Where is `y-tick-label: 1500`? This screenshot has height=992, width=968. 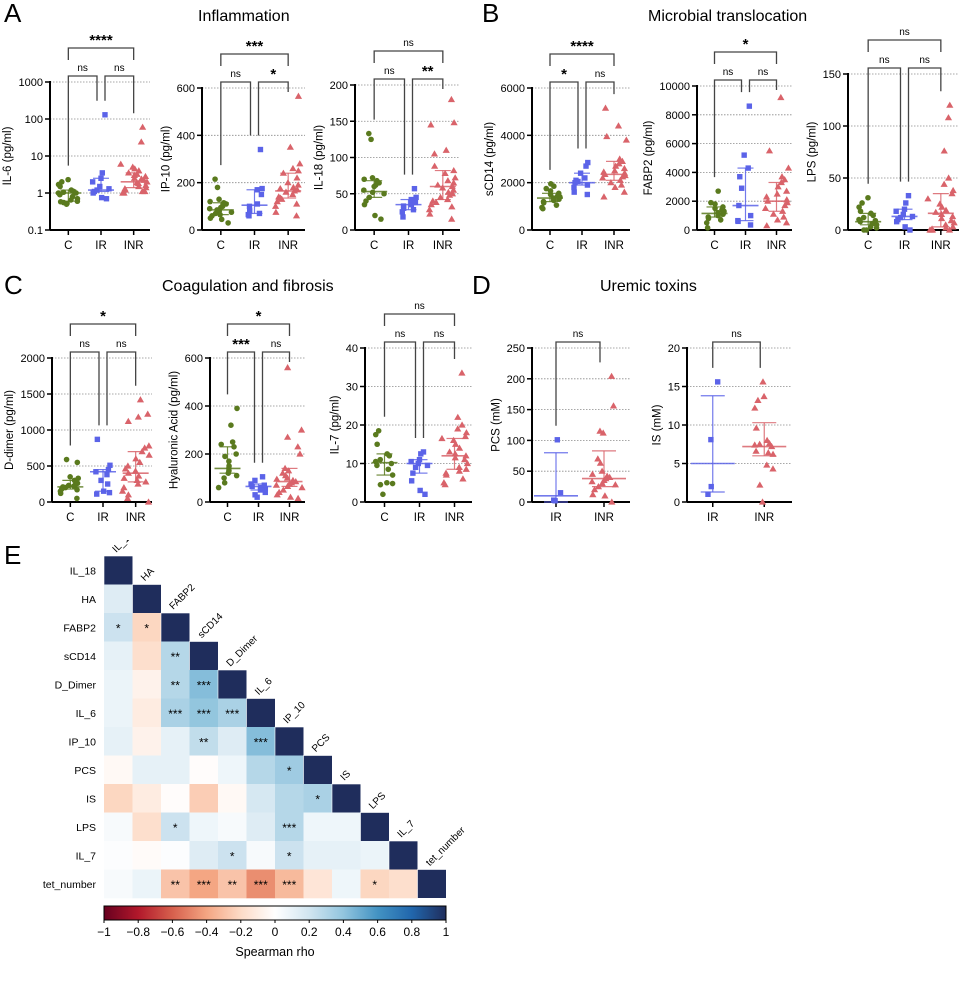
y-tick-label: 1500 is located at coordinates (33, 395).